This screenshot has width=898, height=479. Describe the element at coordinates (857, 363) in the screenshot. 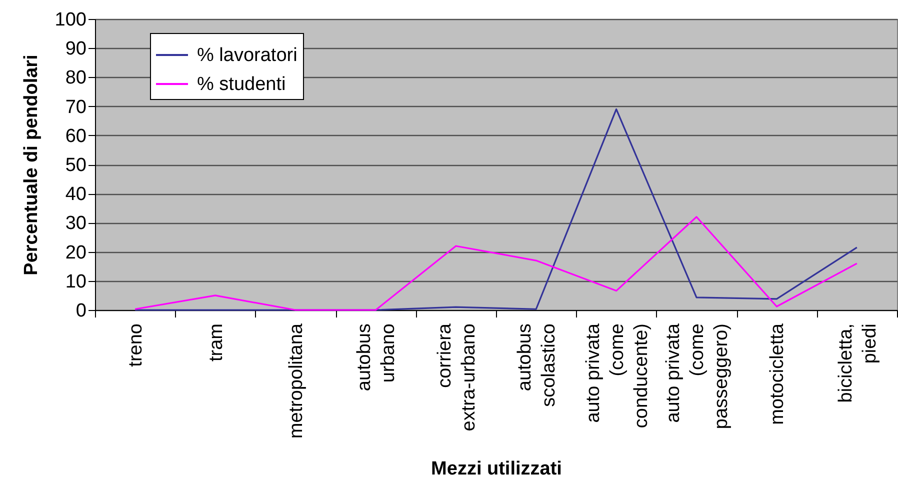

I see `x-tick-label: bicicletta, piedi` at that location.